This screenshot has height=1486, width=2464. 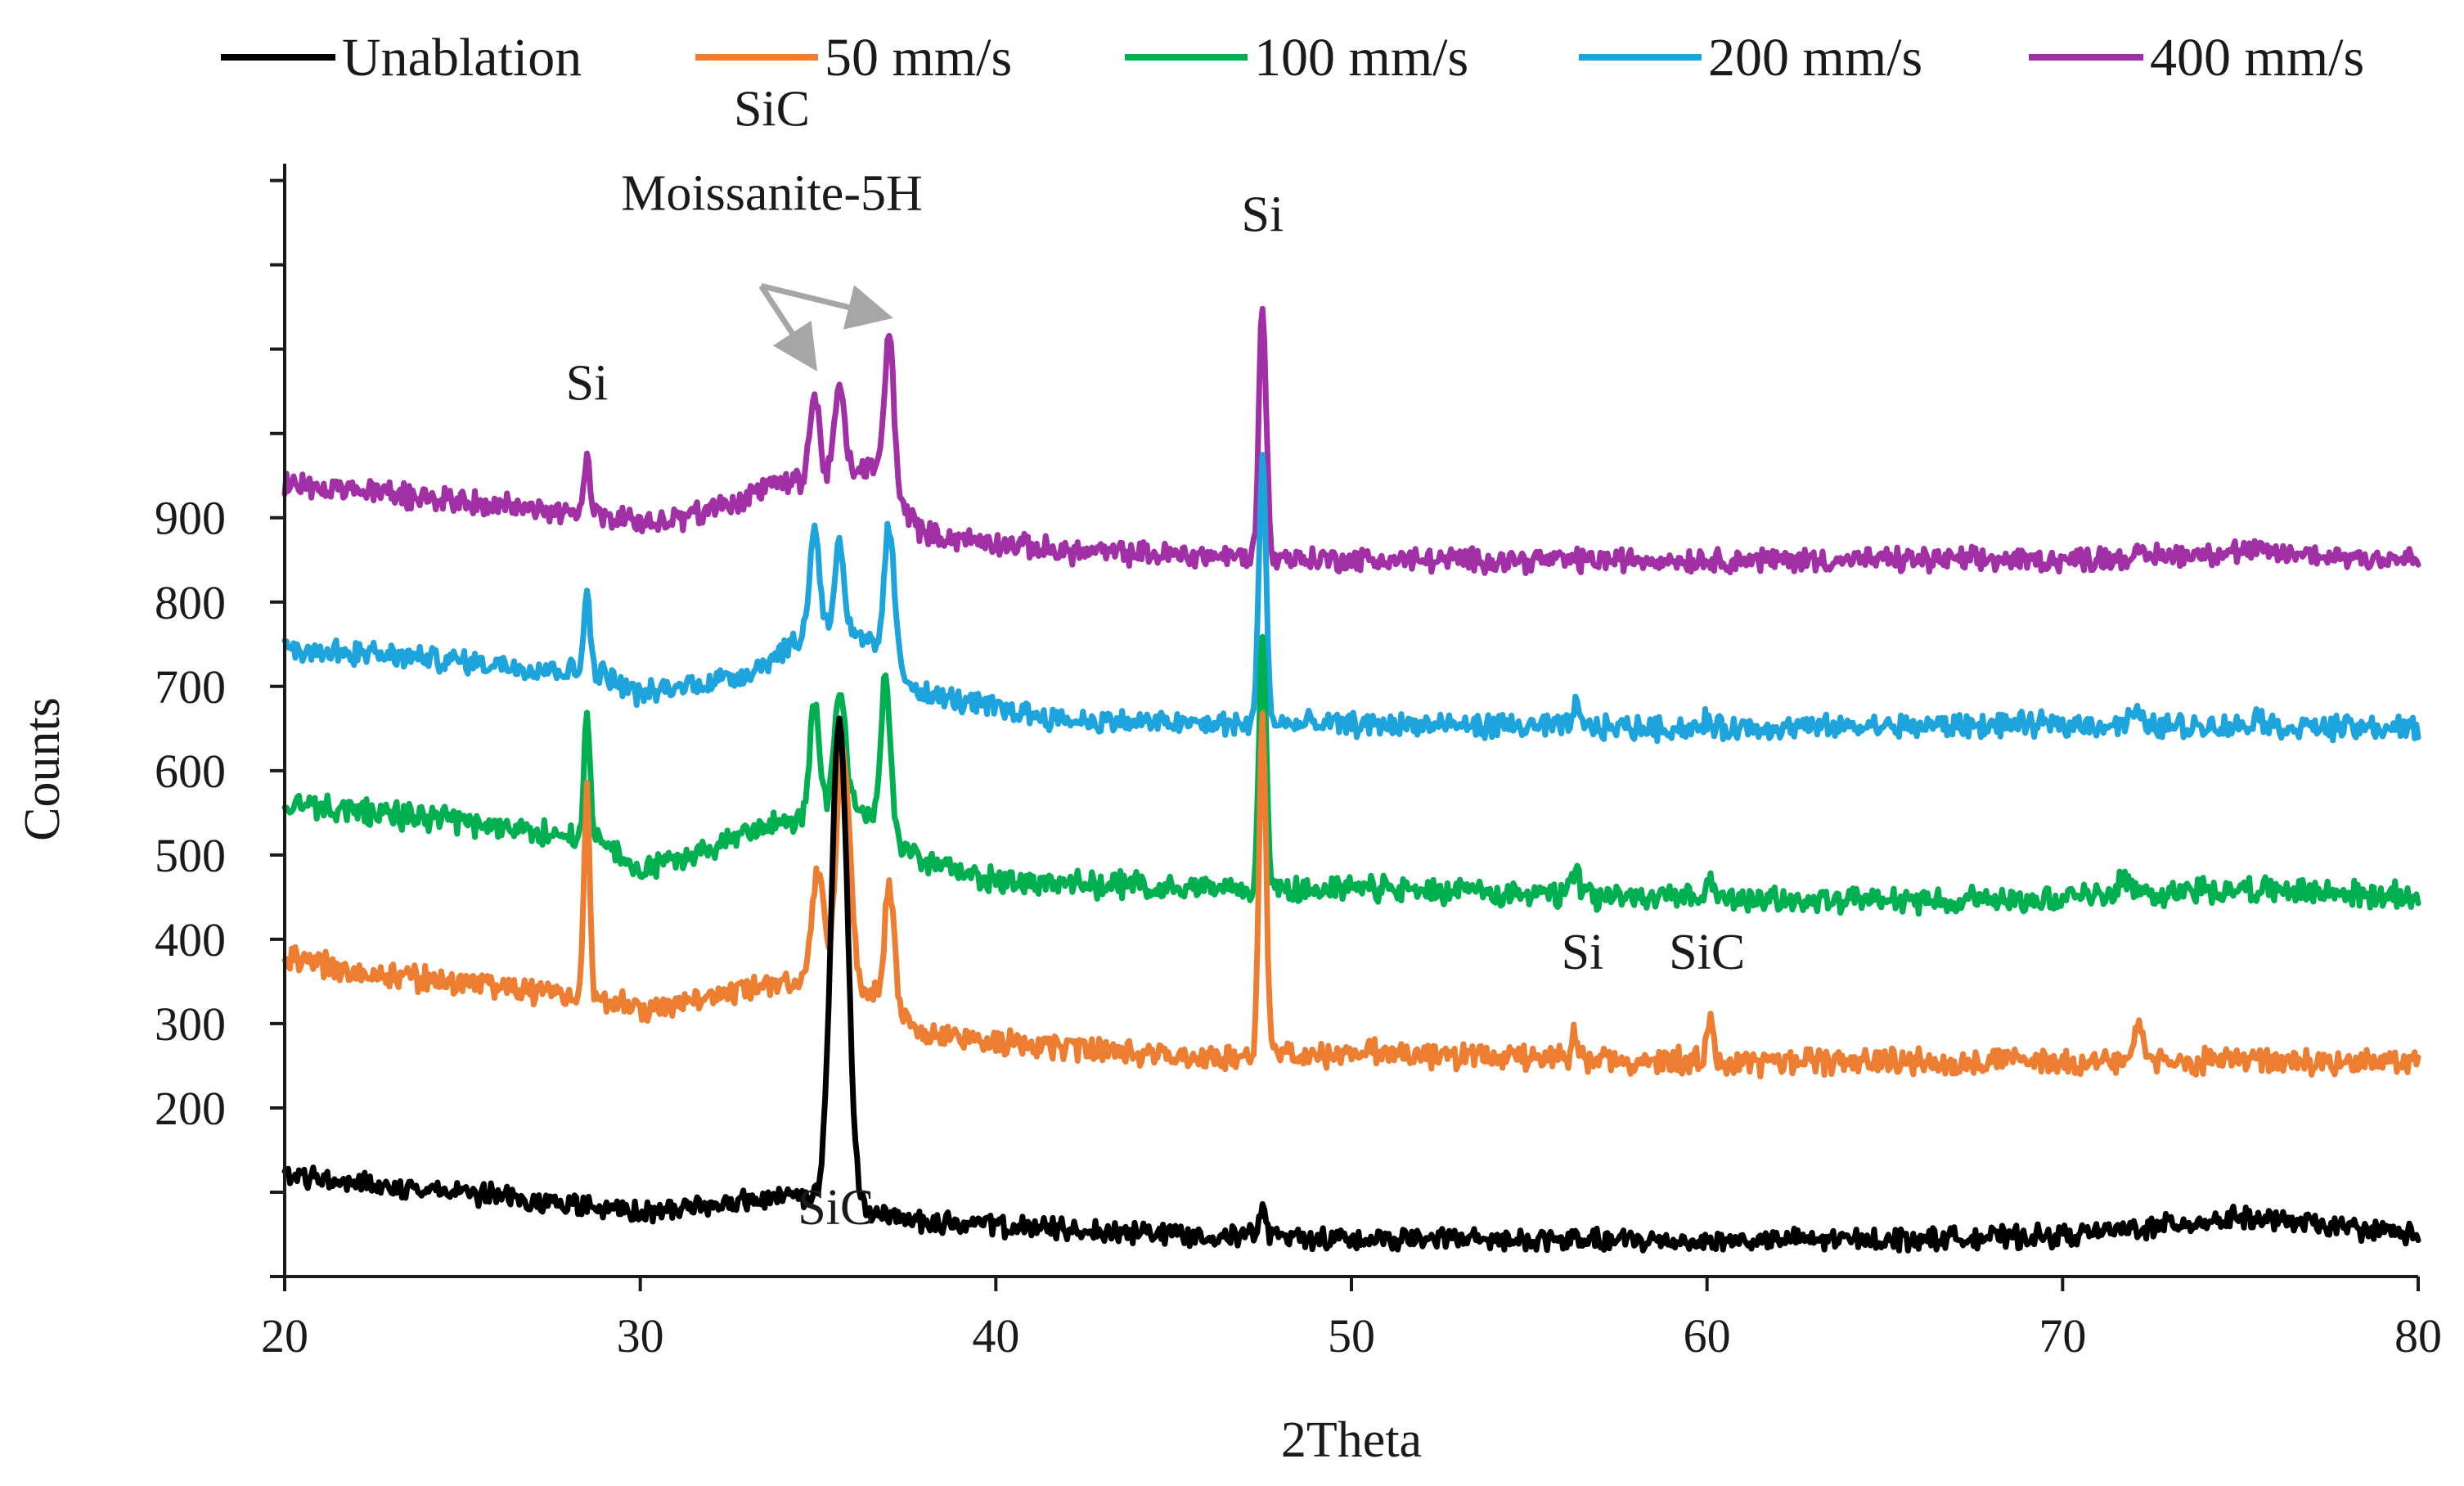 What do you see at coordinates (1815, 58) in the screenshot?
I see `legend-label: 200 mm/s` at bounding box center [1815, 58].